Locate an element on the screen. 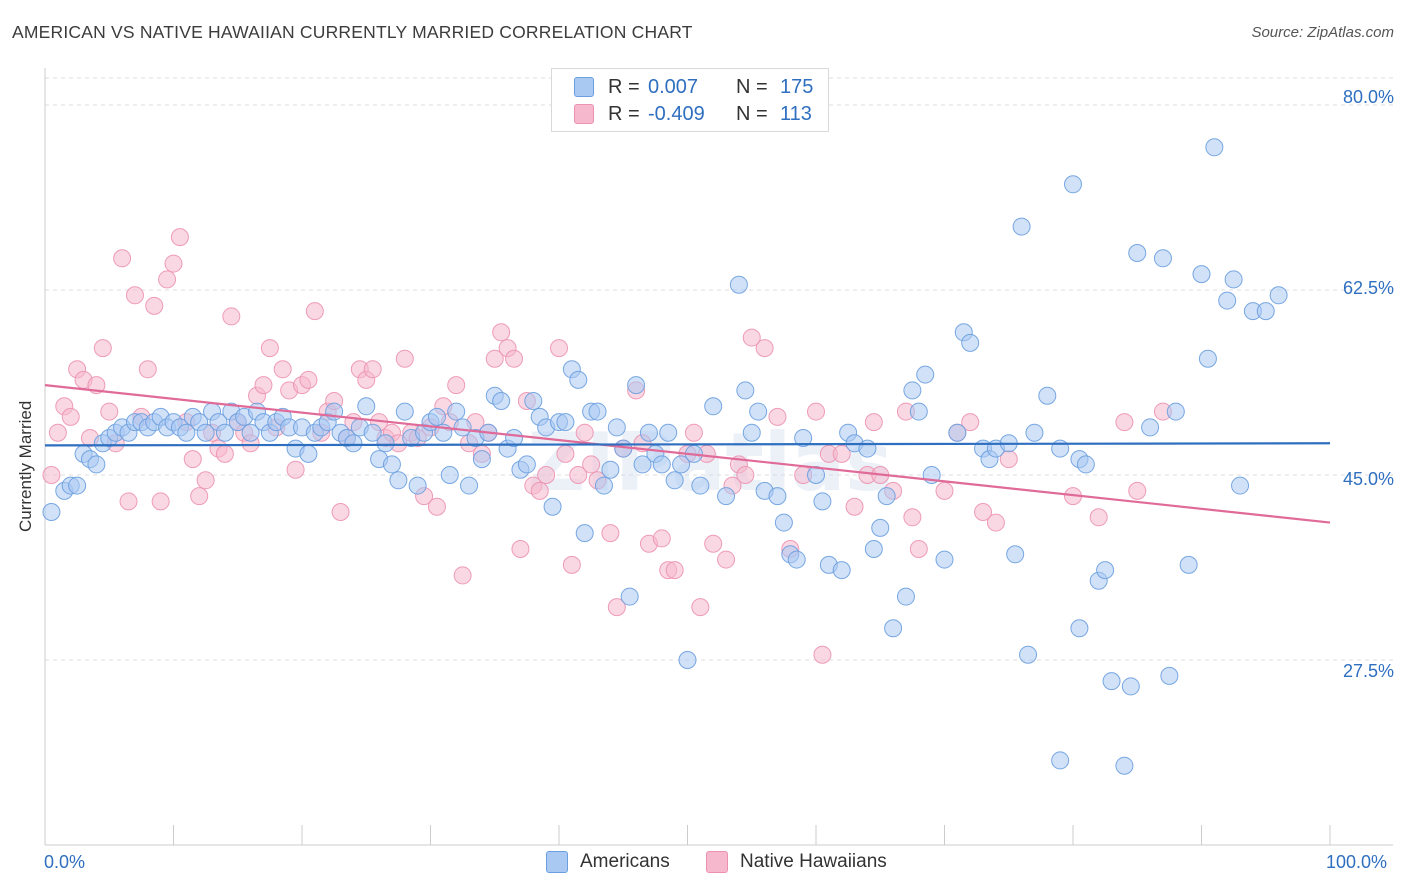  legend-row-native-hawaiians: R = -0.409 N = 113 is located at coordinates (693, 114).